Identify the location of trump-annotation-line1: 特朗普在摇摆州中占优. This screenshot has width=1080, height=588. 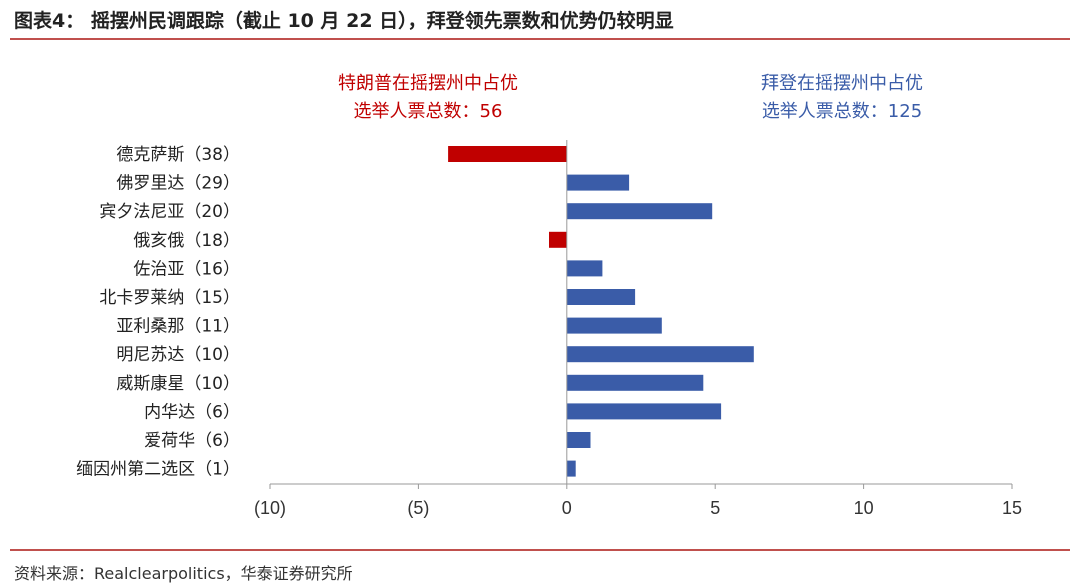
(428, 83).